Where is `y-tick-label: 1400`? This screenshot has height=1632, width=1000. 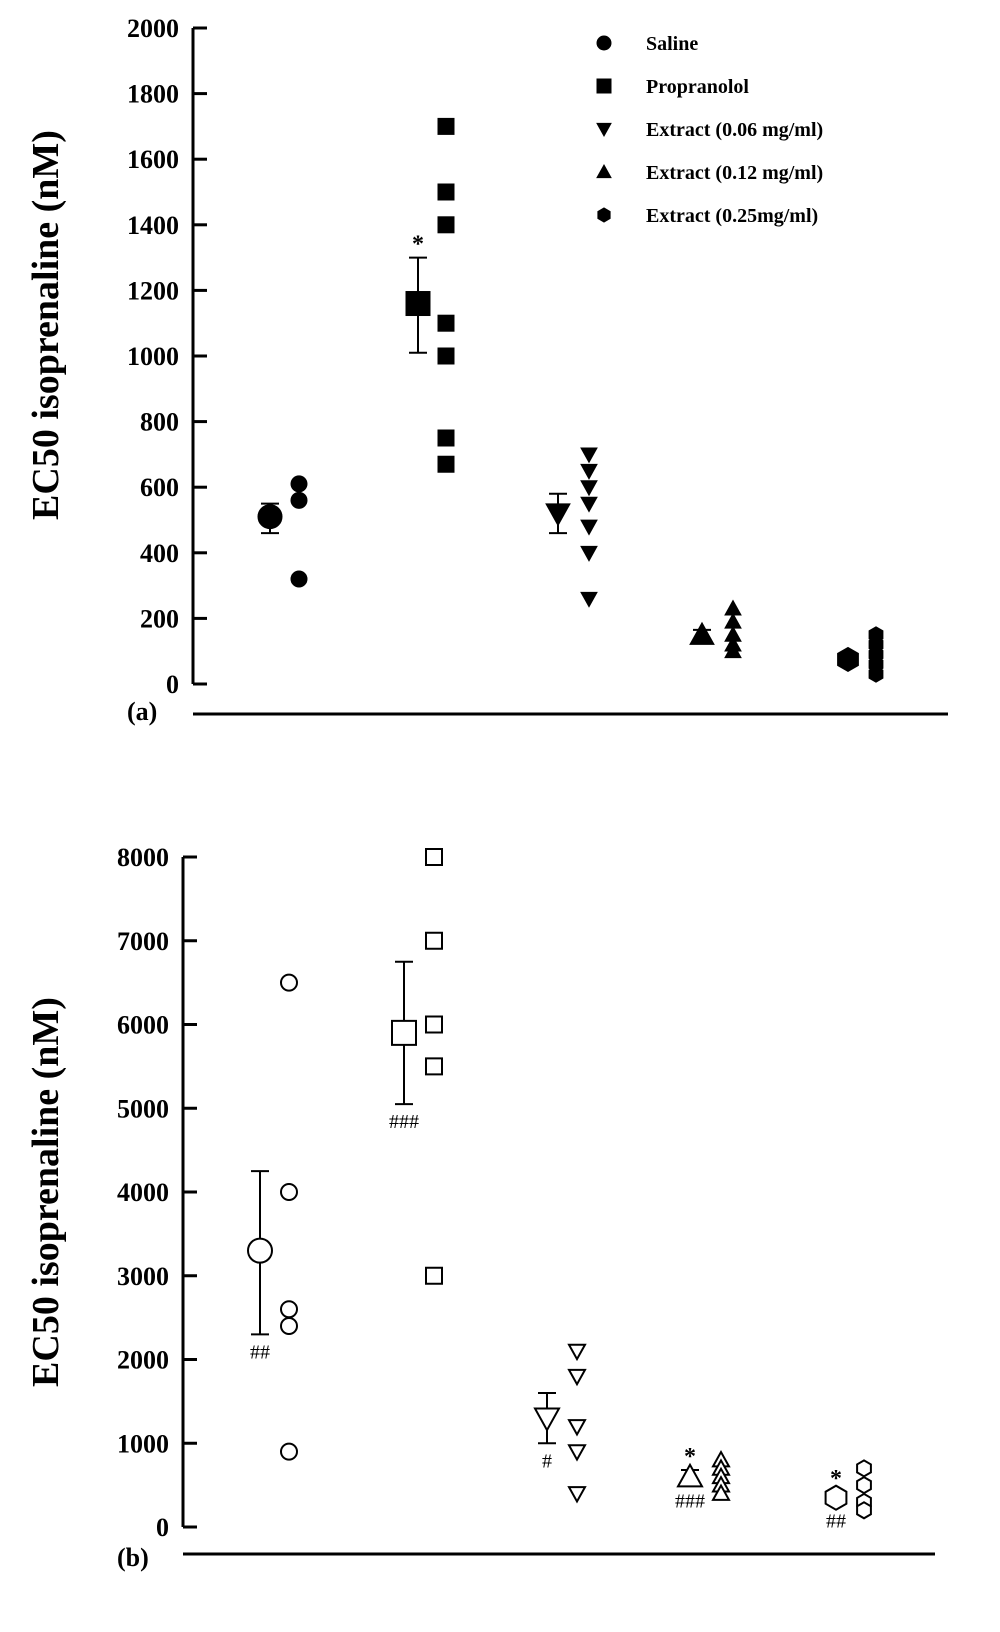
y-tick-label: 1400 is located at coordinates (153, 225).